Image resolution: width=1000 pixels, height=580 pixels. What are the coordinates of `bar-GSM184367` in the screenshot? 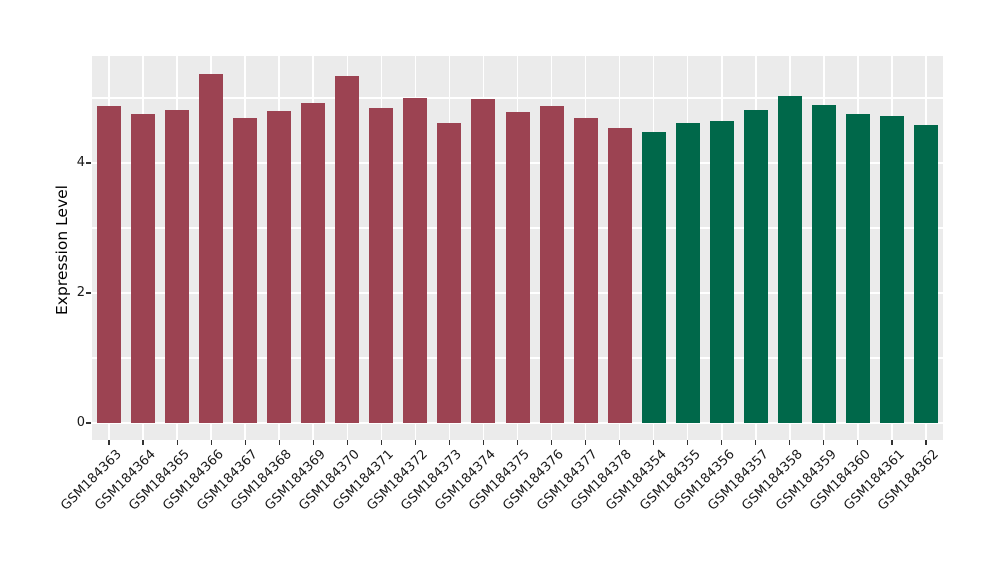 It's located at (245, 270).